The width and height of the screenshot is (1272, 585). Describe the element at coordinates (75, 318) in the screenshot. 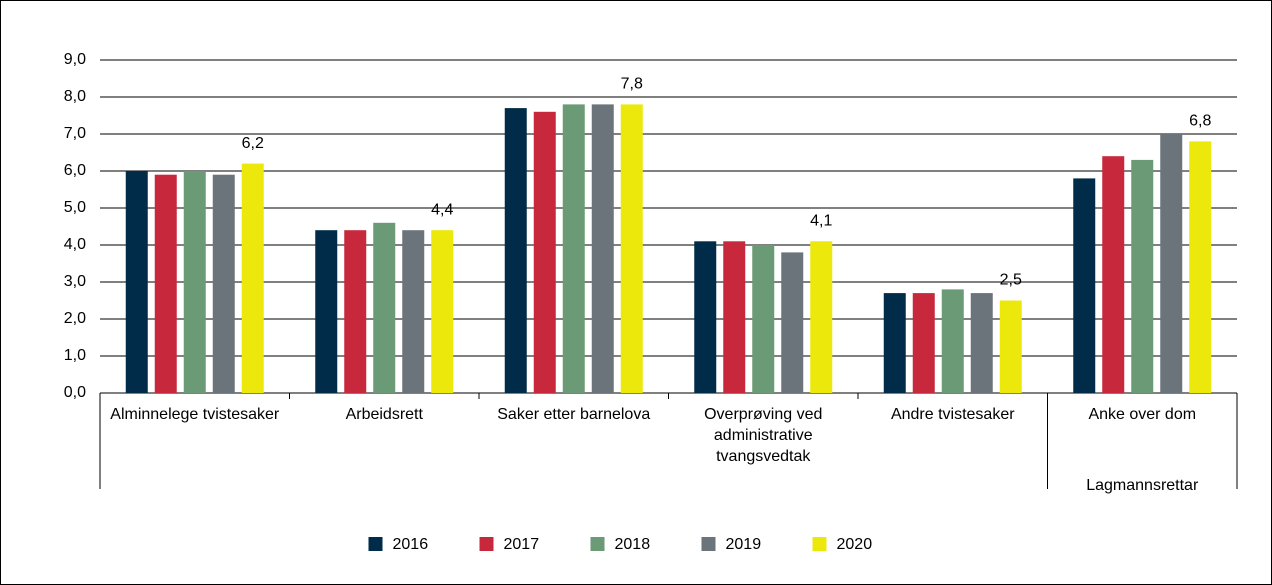

I see `y-tick-label: 2,0` at that location.